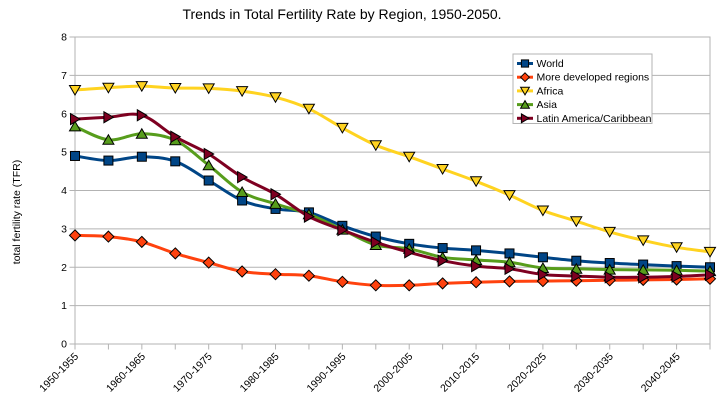  What do you see at coordinates (527, 373) in the screenshot?
I see `x-tick-label: 2020-2025` at bounding box center [527, 373].